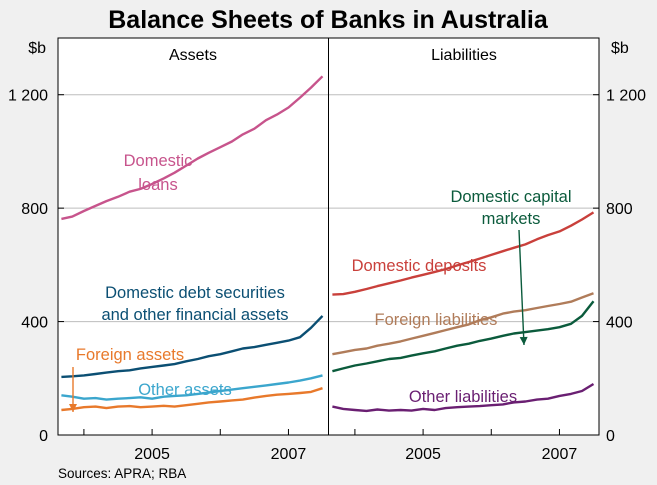 The height and width of the screenshot is (485, 657). Describe the element at coordinates (194, 315) in the screenshot. I see `series-label: and other financial assets` at that location.